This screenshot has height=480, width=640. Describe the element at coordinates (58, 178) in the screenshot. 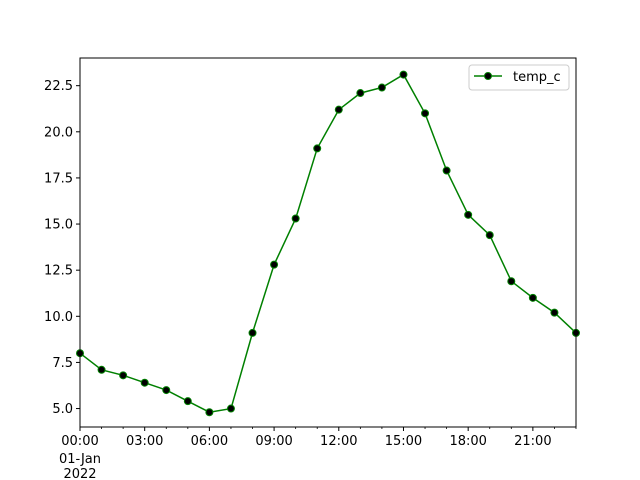

I see `y-tick-label: 17.5` at that location.